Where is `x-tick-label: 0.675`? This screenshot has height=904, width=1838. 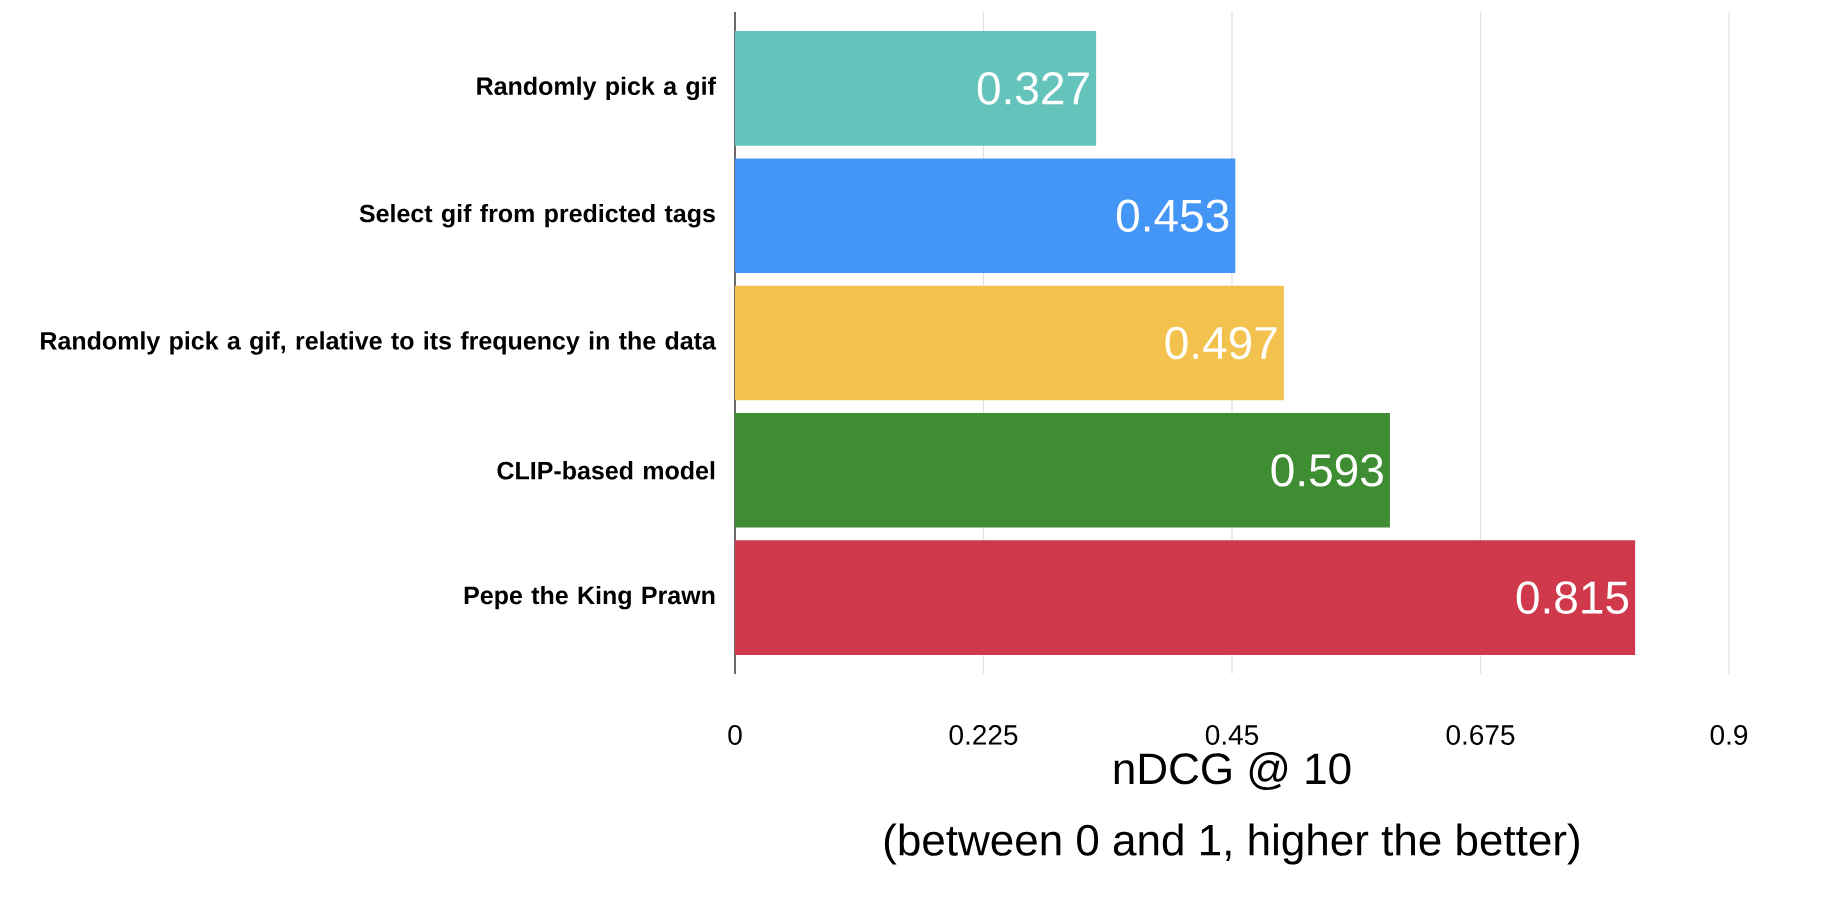
x-tick-label: 0.675 is located at coordinates (1480, 735).